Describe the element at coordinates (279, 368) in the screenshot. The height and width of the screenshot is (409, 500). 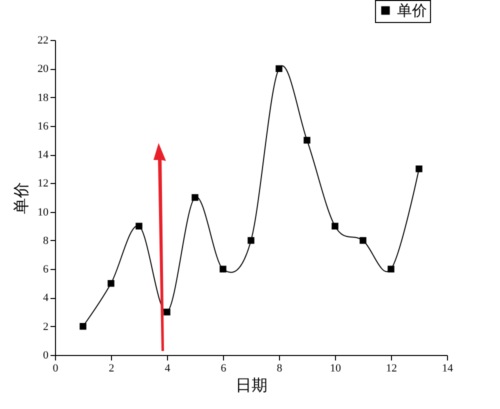
I see `x-tick-label: 8` at that location.